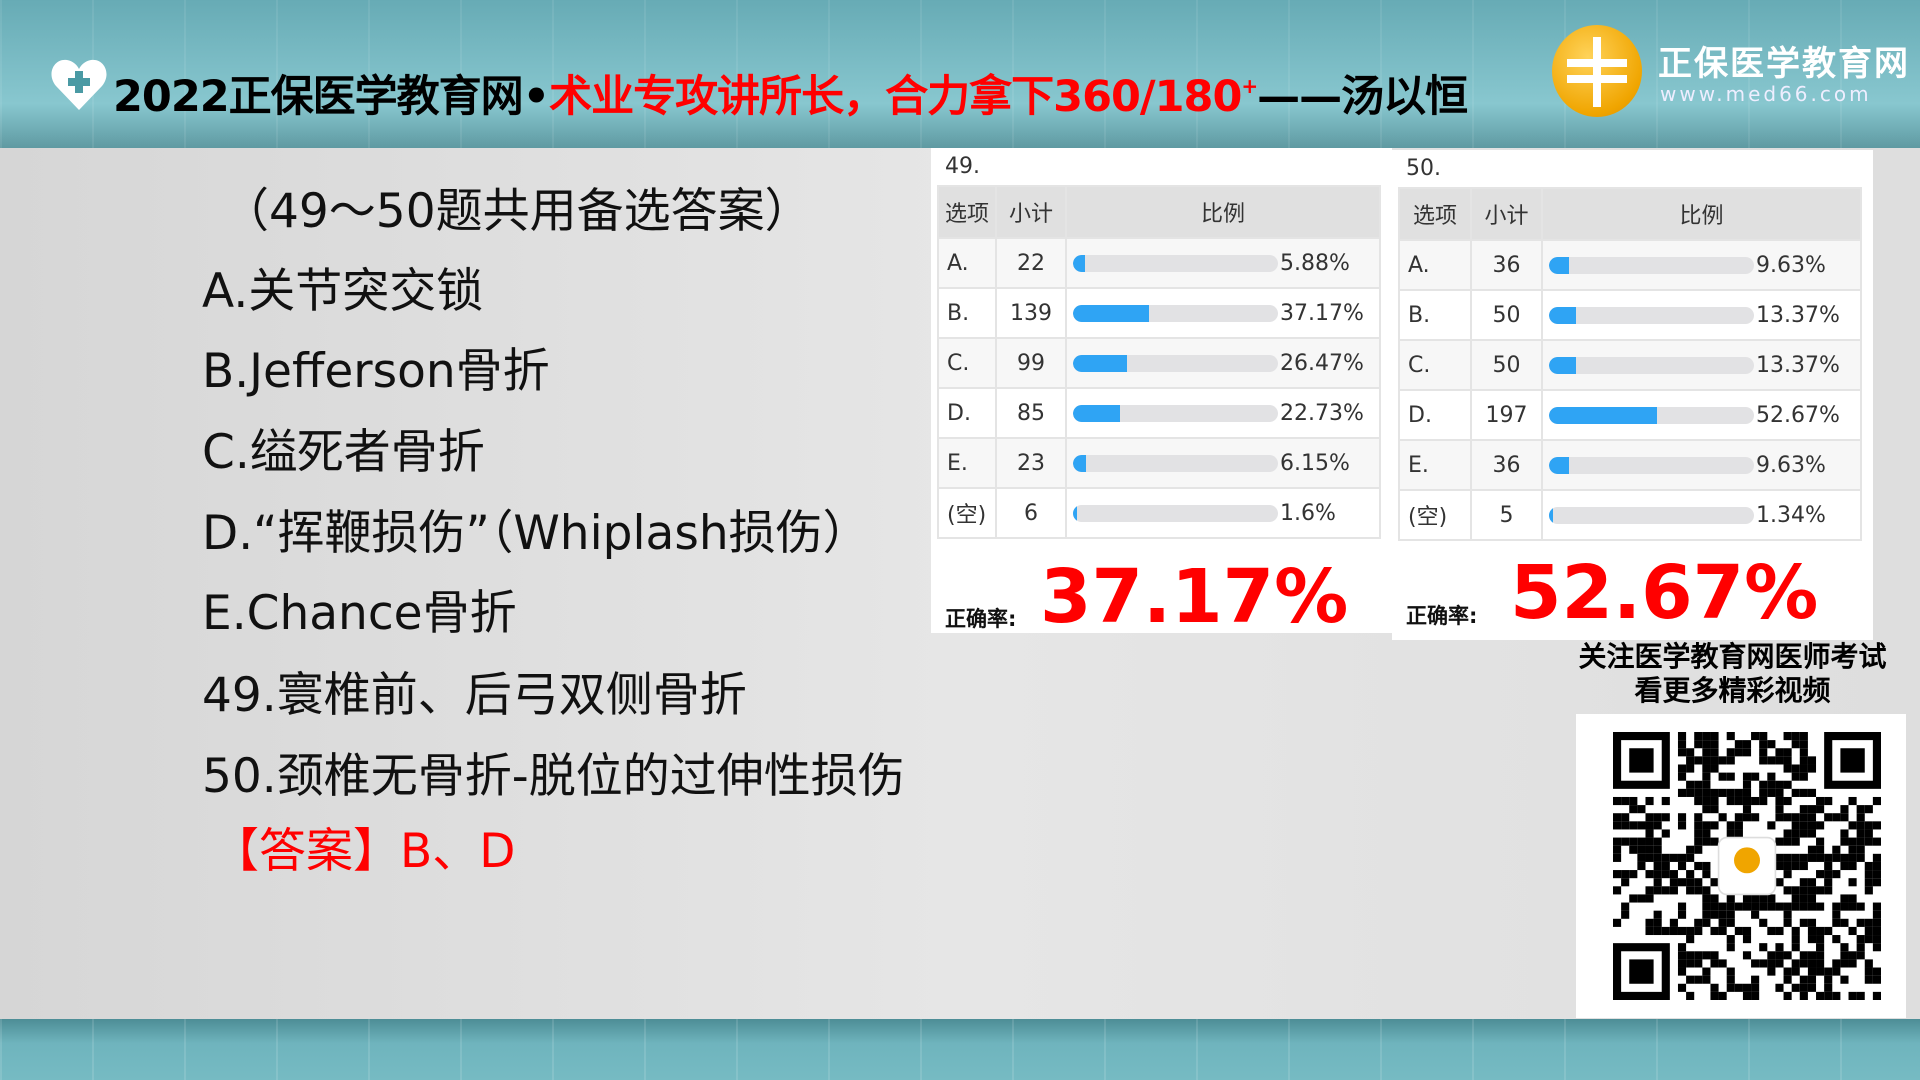  What do you see at coordinates (1322, 313) in the screenshot?
I see `percent-cell: 37.17%` at bounding box center [1322, 313].